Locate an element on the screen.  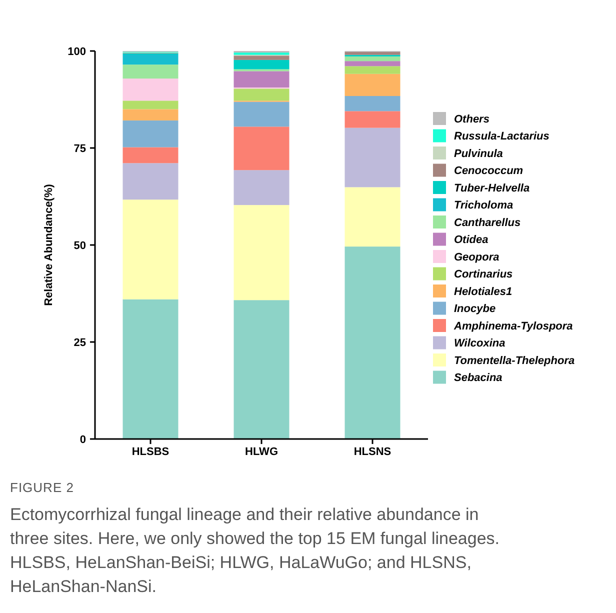
legend-label: Russula-Lactarius is located at coordinates (502, 136).